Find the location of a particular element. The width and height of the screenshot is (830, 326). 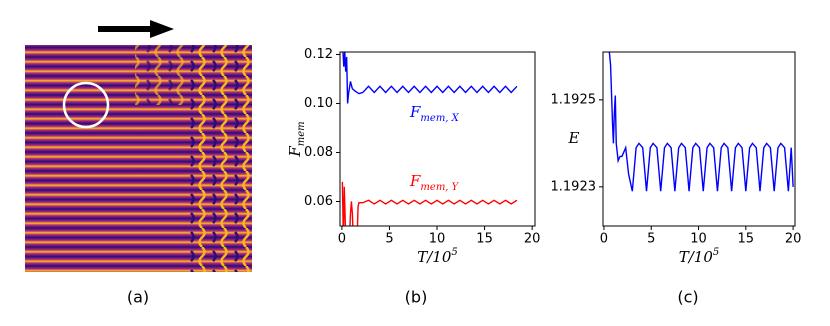

y-tick-label: 0.10 is located at coordinates (318, 103).